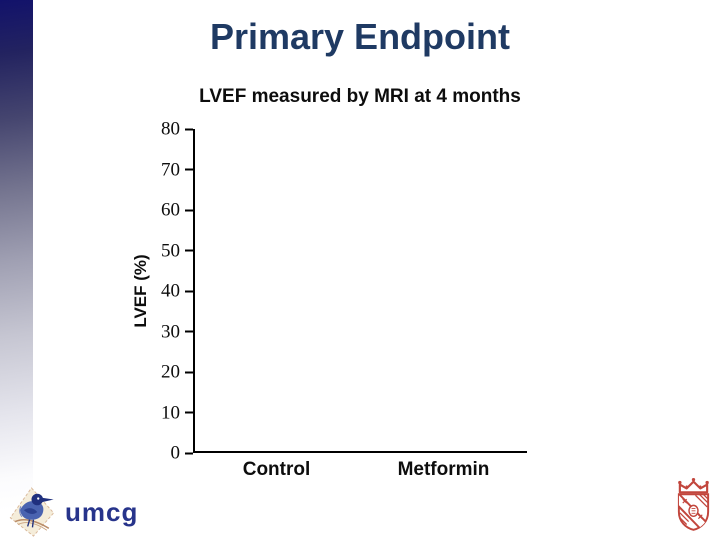 Image resolution: width=720 pixels, height=540 pixels. Describe the element at coordinates (693, 504) in the screenshot. I see `groningen-crest-icon` at that location.